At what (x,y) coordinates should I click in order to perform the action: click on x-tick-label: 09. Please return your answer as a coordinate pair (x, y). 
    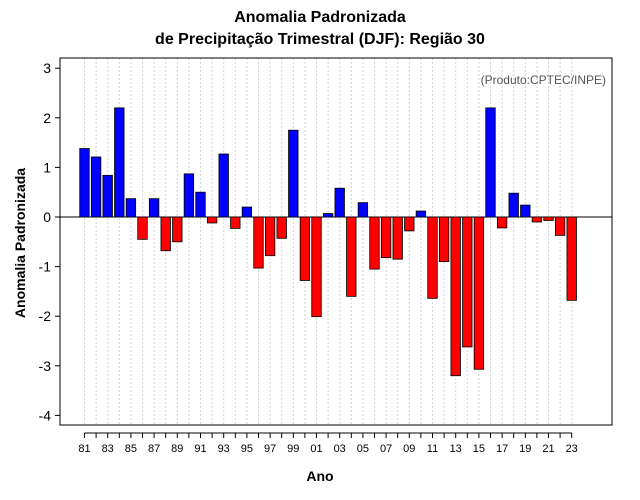
    Looking at the image, I should click on (409, 449).